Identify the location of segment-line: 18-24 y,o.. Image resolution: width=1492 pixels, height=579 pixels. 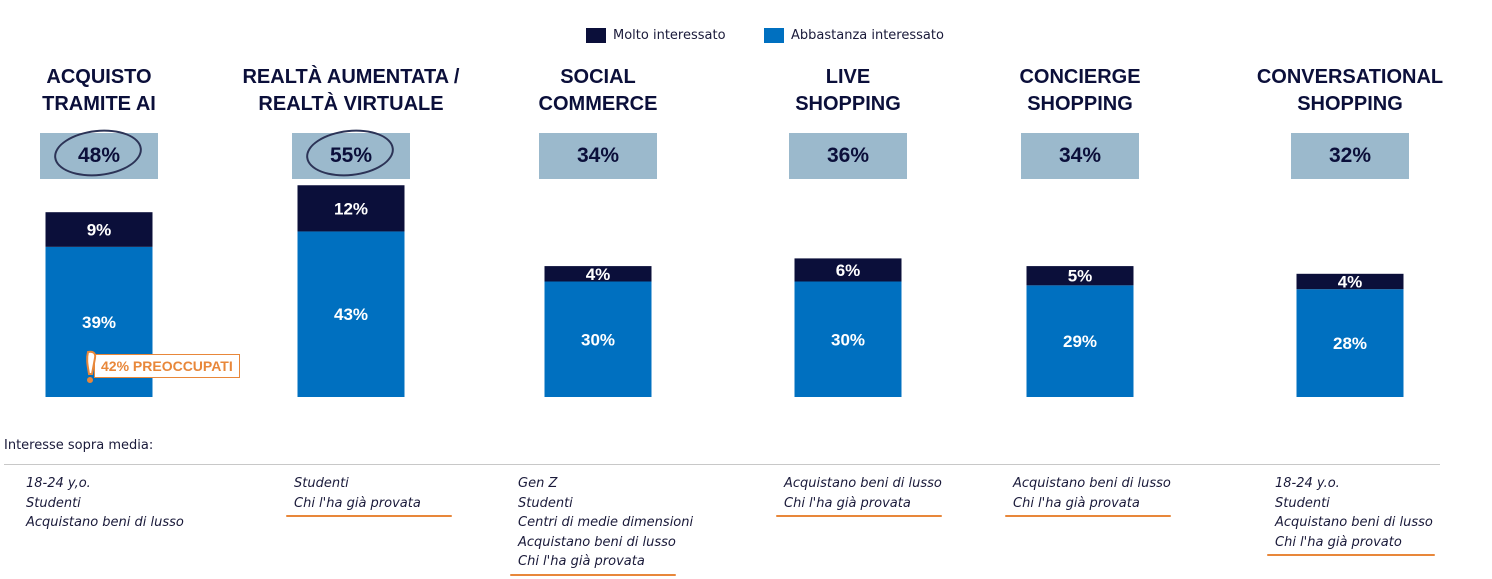
(58, 483).